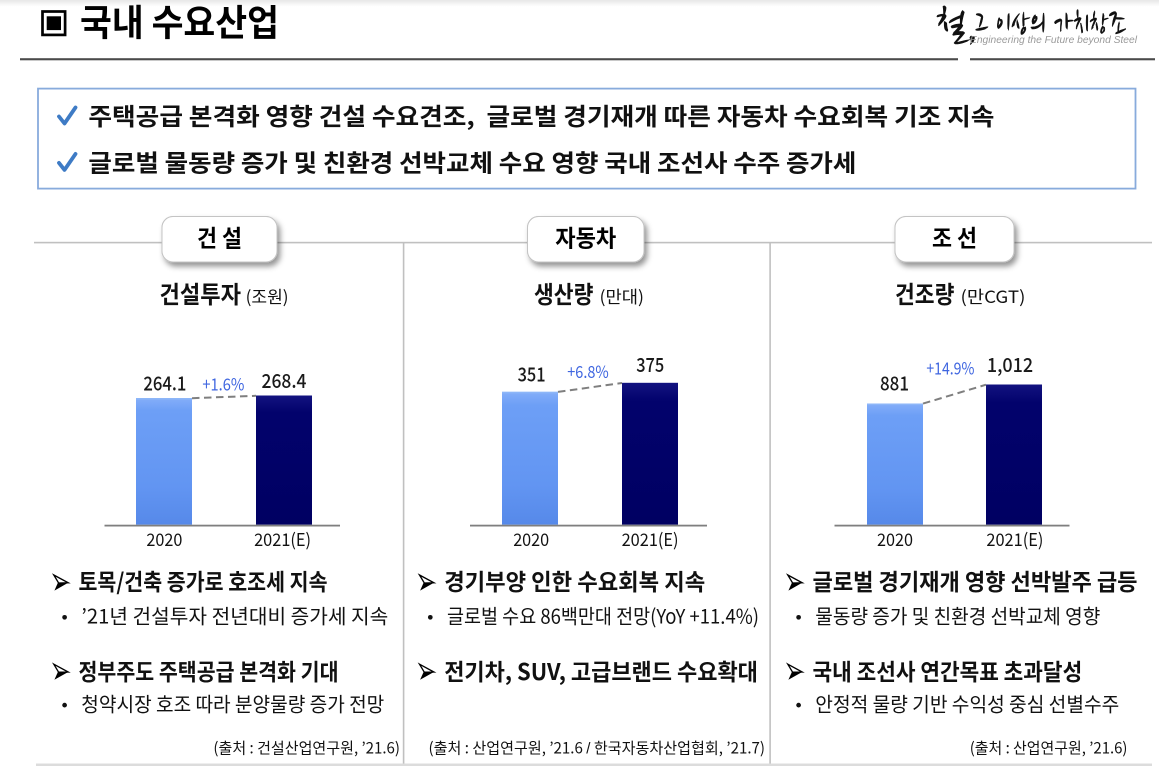 This screenshot has width=1159, height=778. What do you see at coordinates (223, 383) in the screenshot?
I see `svg-text: +1.6%` at bounding box center [223, 383].